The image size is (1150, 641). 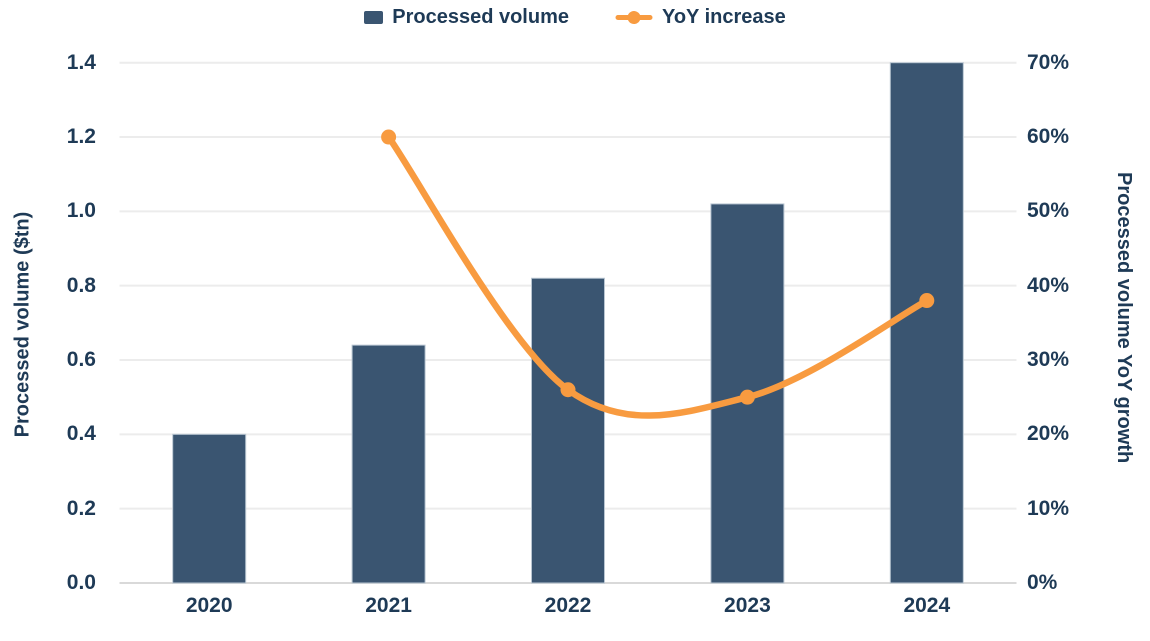 I want to click on x-tick-2020: 2020, so click(x=209, y=605).